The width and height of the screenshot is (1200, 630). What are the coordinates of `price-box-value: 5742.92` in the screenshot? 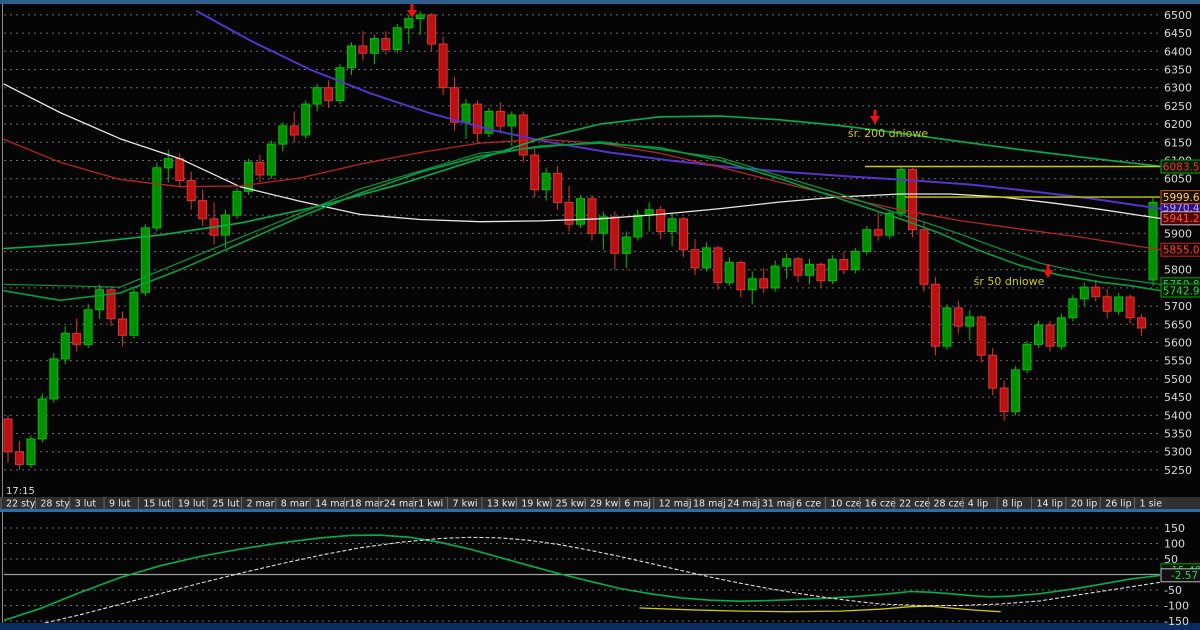 It's located at (1181, 291).